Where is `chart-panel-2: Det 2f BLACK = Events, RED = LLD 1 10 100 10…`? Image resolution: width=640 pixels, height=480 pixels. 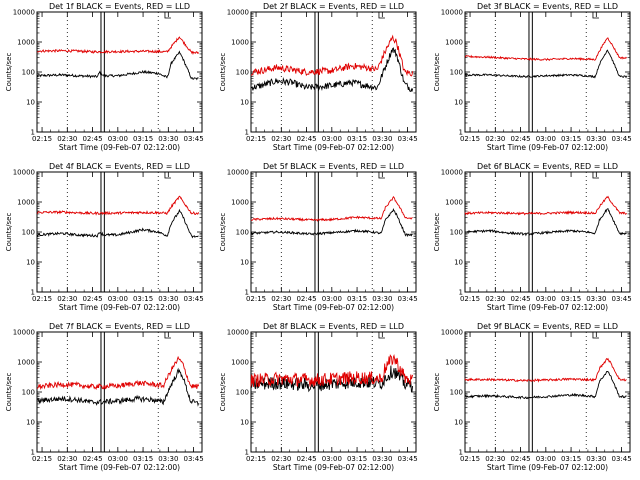 chart-panel-2: Det 2f BLACK = Events, RED = LLD 1 10 100 10… is located at coordinates (318, 77).